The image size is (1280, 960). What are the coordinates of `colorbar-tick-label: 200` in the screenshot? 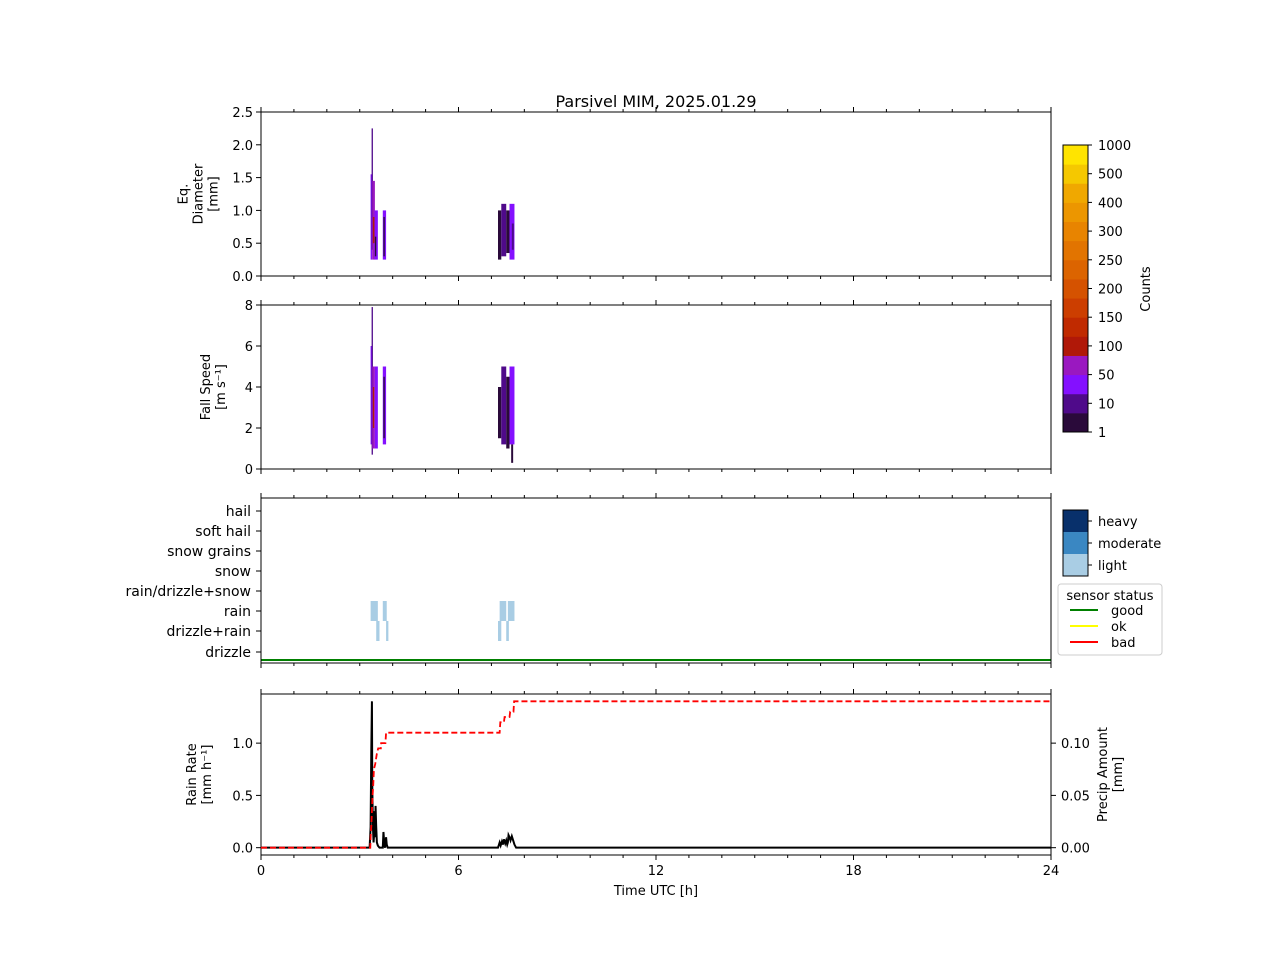 It's located at (1110, 290).